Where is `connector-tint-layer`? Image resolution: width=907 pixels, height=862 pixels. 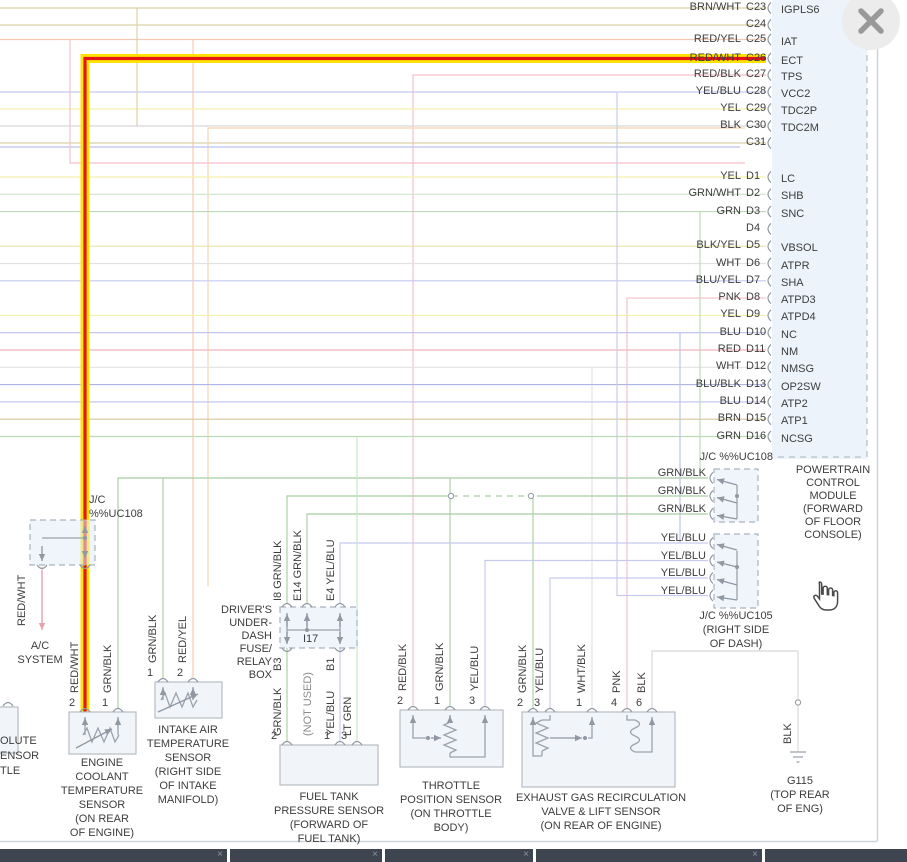 connector-tint-layer is located at coordinates (819, 229).